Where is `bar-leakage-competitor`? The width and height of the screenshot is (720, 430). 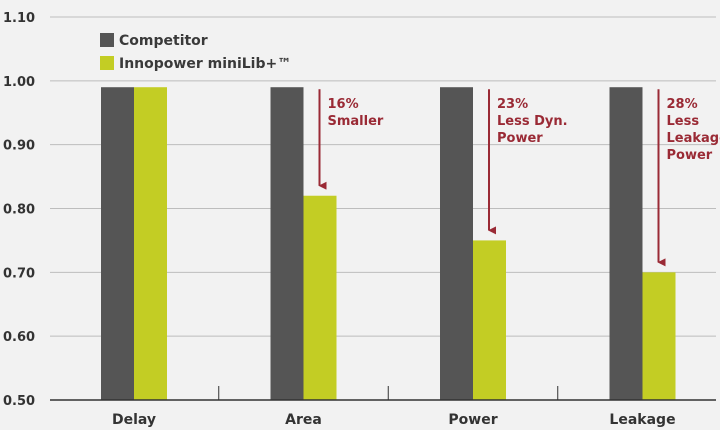 bar-leakage-competitor is located at coordinates (626, 243).